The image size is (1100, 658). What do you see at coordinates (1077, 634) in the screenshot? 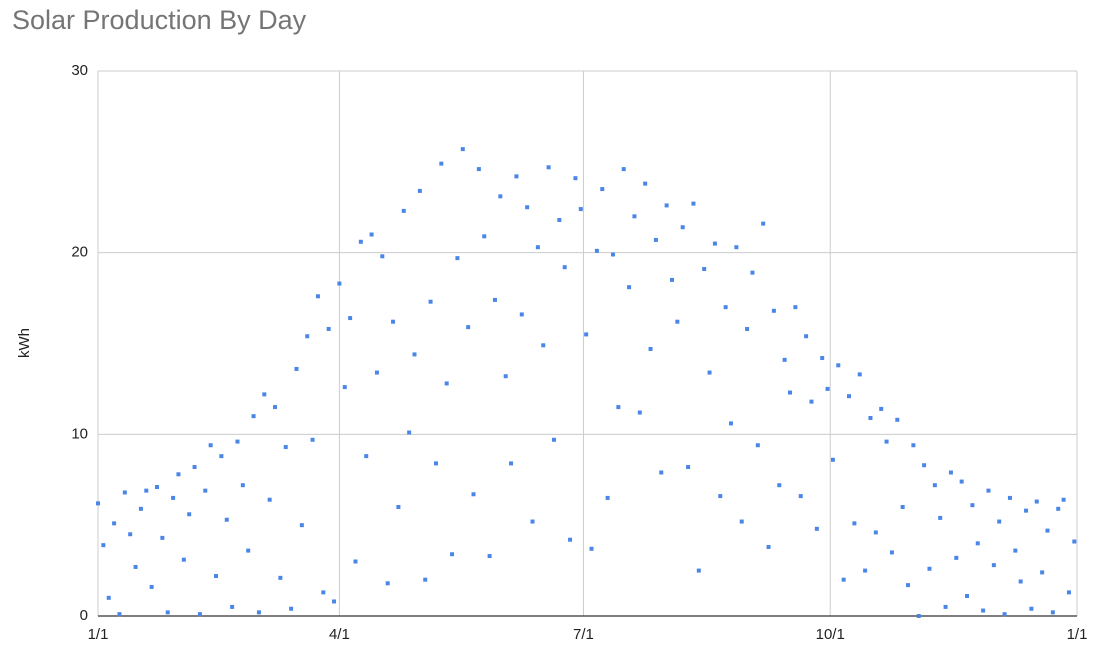
I see `x-tick-label: 1/1` at bounding box center [1077, 634].